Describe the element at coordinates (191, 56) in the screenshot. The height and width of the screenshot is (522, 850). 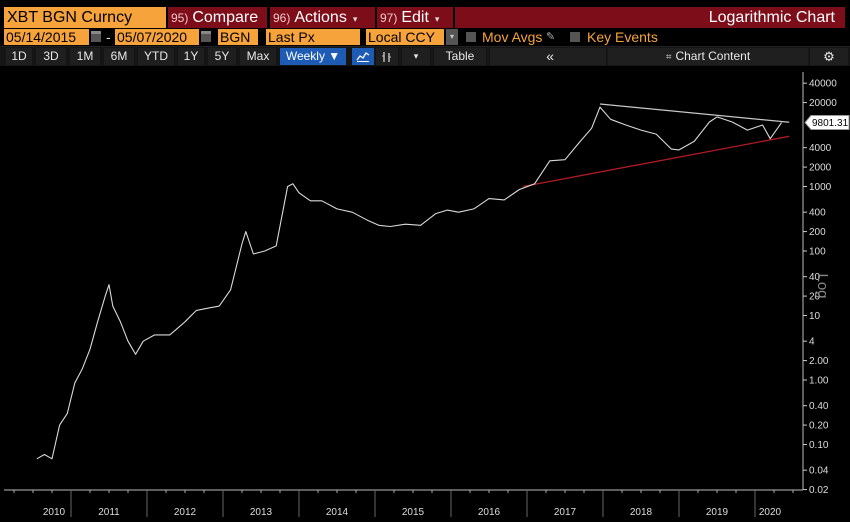
I see `period-1y: 1Y` at that location.